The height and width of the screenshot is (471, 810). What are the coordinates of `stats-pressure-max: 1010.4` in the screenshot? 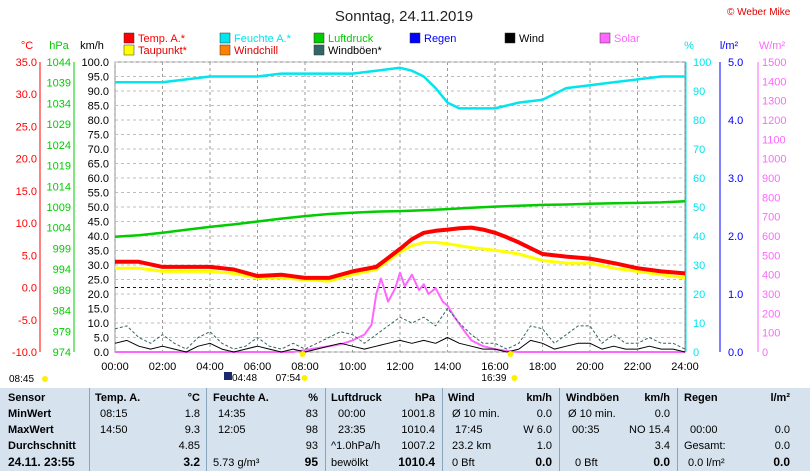 It's located at (418, 430).